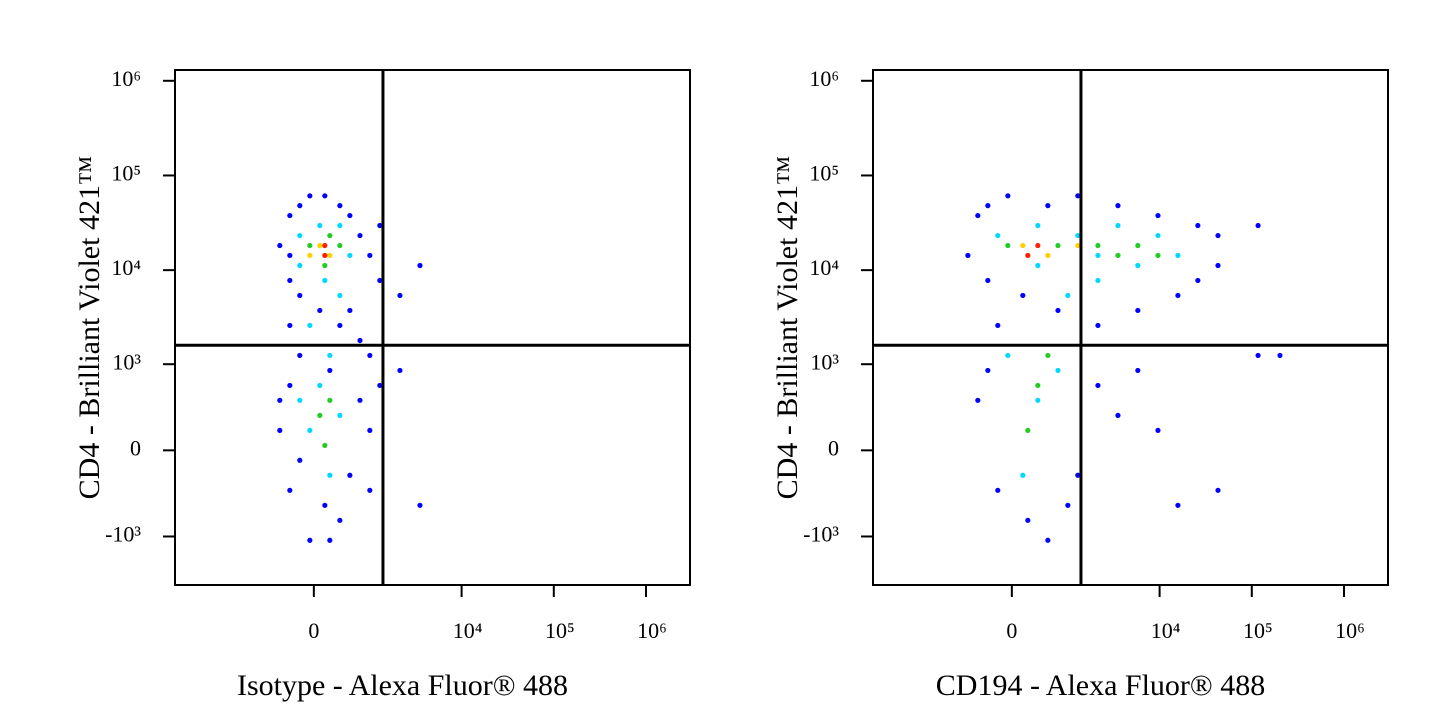 The height and width of the screenshot is (723, 1445). Describe the element at coordinates (89, 328) in the screenshot. I see `y-axis-label: CD4 - Brilliant Violet 421™` at that location.